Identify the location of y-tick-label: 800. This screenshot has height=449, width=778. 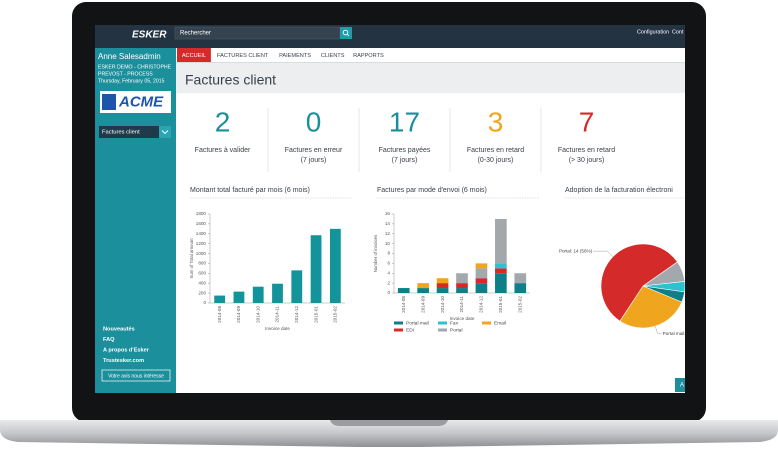
(202, 263).